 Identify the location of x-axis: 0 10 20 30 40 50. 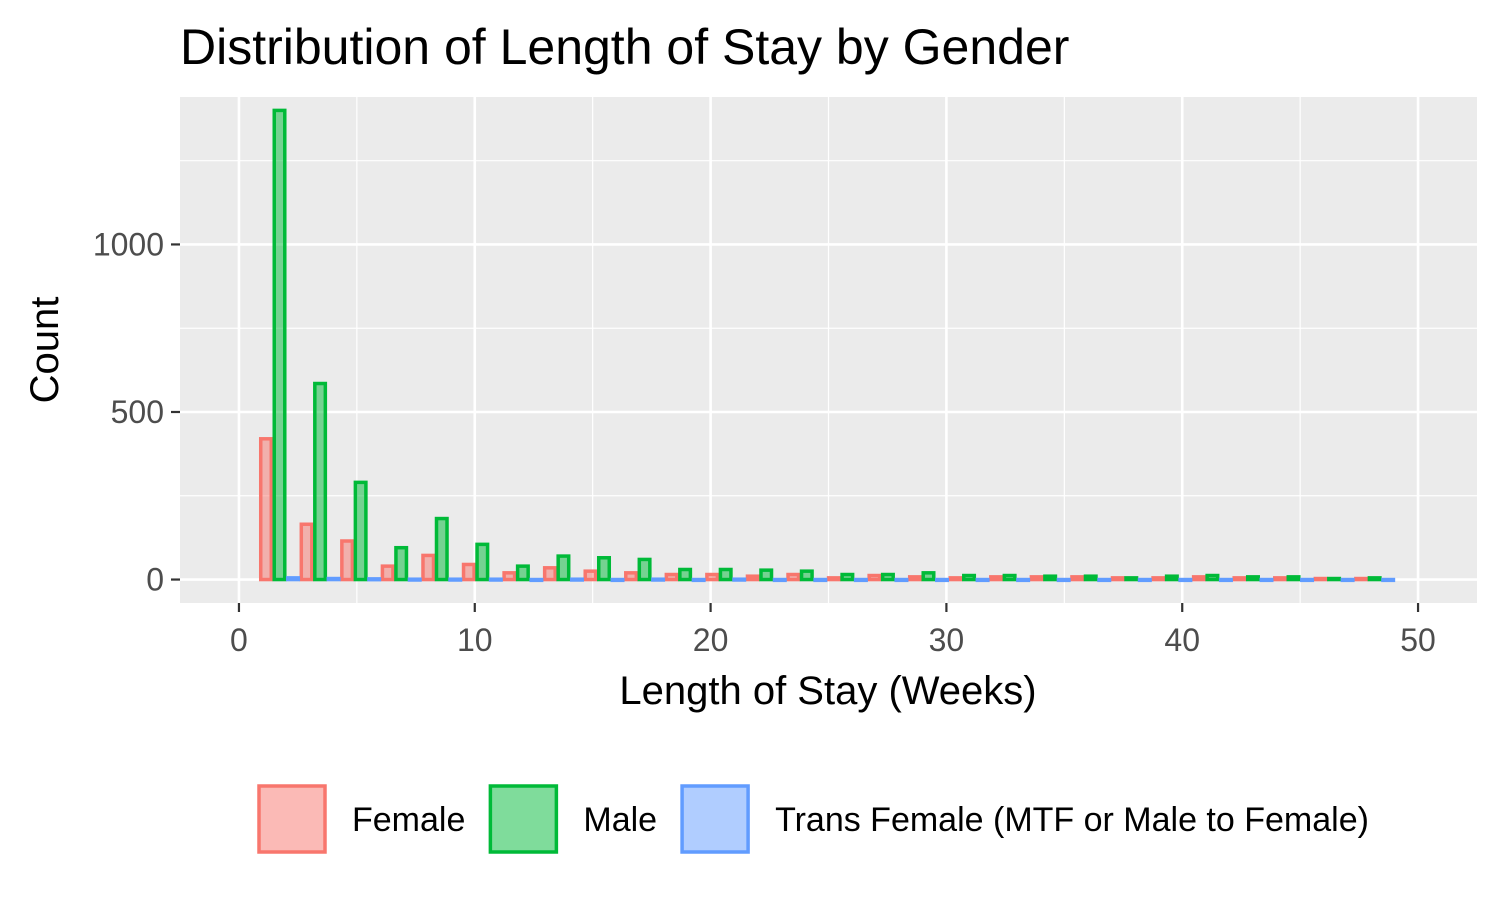
(833, 630).